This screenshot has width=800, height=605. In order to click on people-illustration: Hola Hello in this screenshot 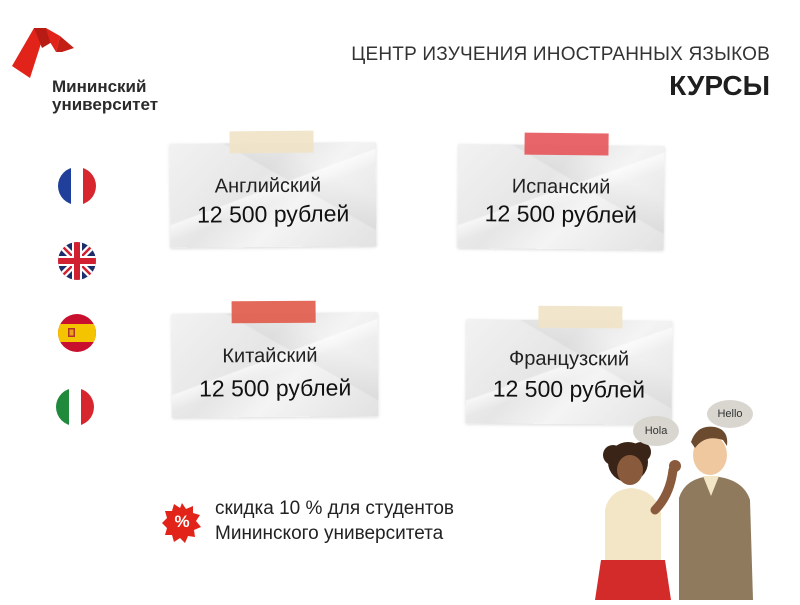, I will do `click(697, 500)`.